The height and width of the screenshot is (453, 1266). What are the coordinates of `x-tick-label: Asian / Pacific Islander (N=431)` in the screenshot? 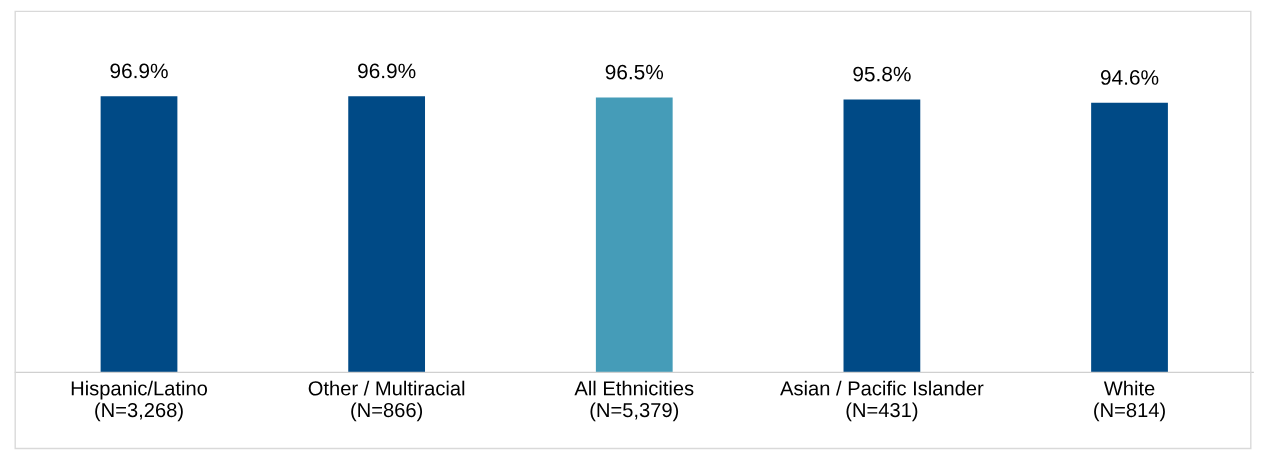 It's located at (882, 401).